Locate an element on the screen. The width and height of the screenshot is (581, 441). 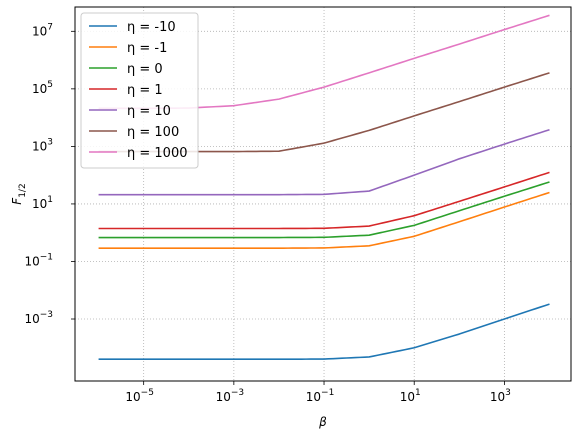
legend-label: η = 0 is located at coordinates (145, 69).